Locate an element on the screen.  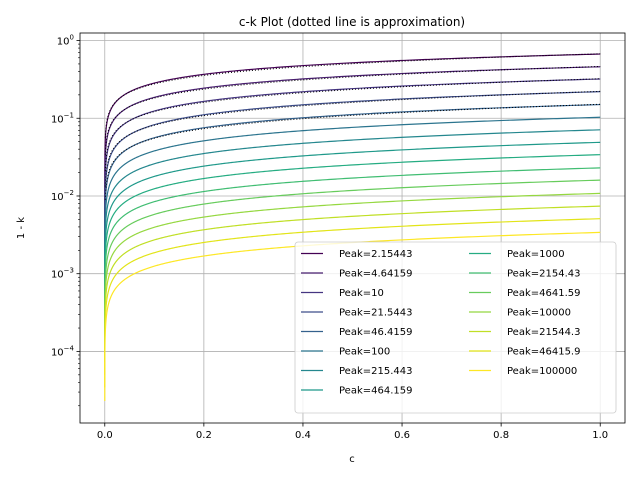
y-tick-label: 10⁻³ is located at coordinates (62, 274).